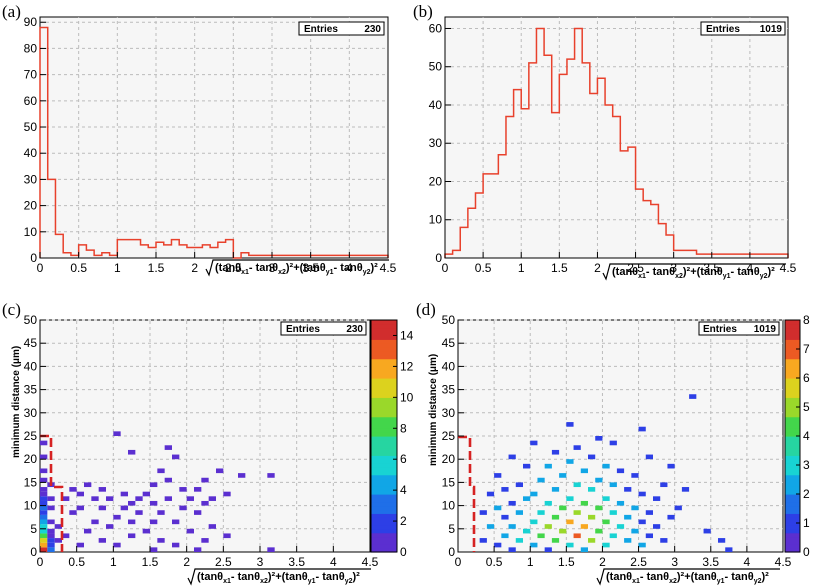 The width and height of the screenshot is (817, 587). I want to click on color-scale-label: 3, so click(806, 465).